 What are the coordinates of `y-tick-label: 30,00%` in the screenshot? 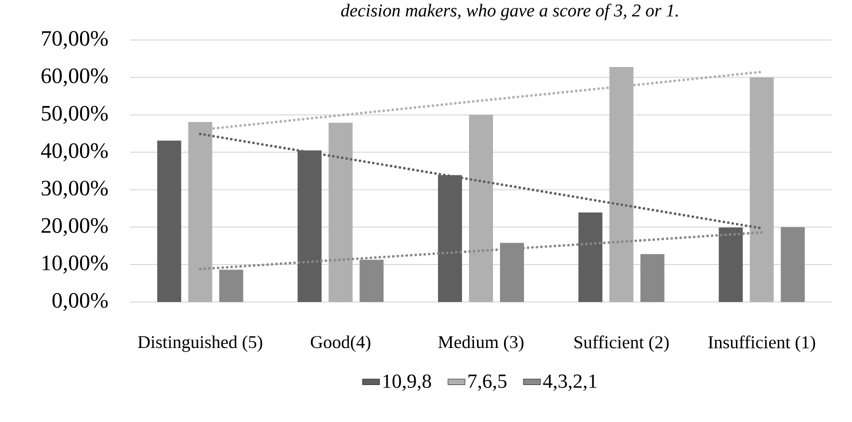 It's located at (75, 189).